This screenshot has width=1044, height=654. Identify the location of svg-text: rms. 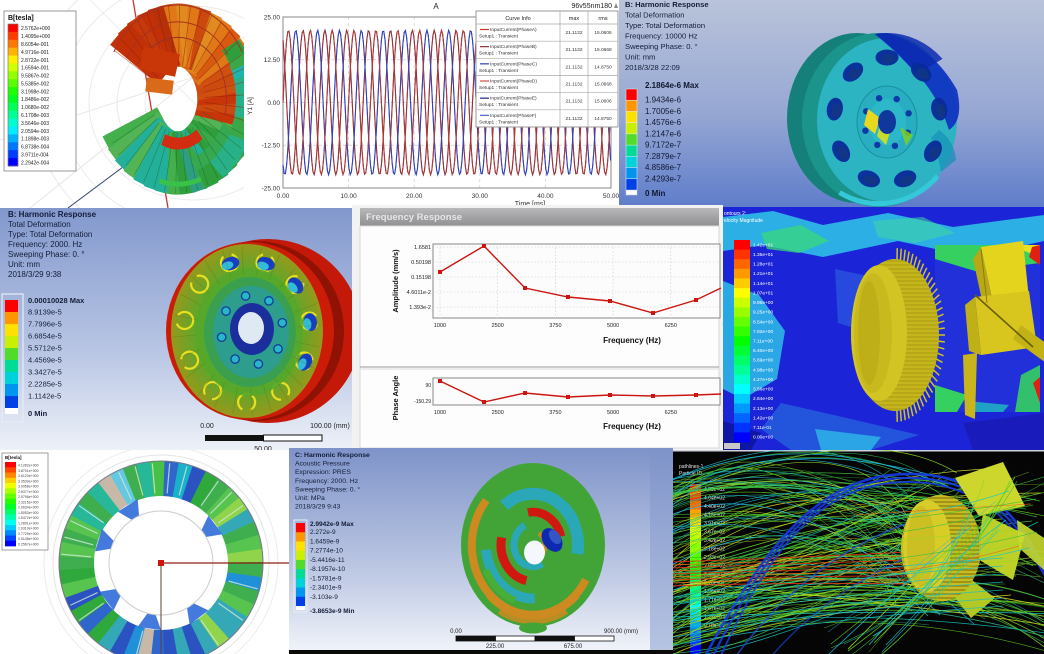
(602, 19).